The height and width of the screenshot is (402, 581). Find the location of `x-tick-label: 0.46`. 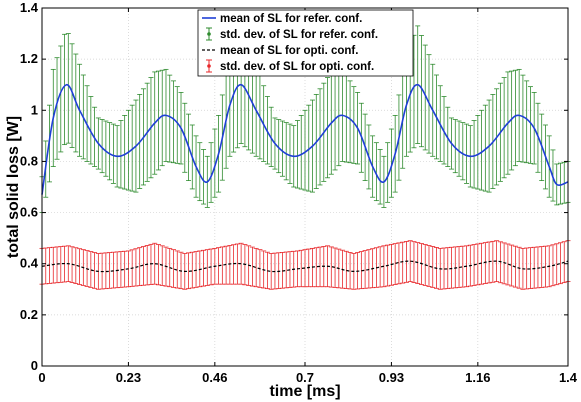

x-tick-label: 0.46 is located at coordinates (214, 377).